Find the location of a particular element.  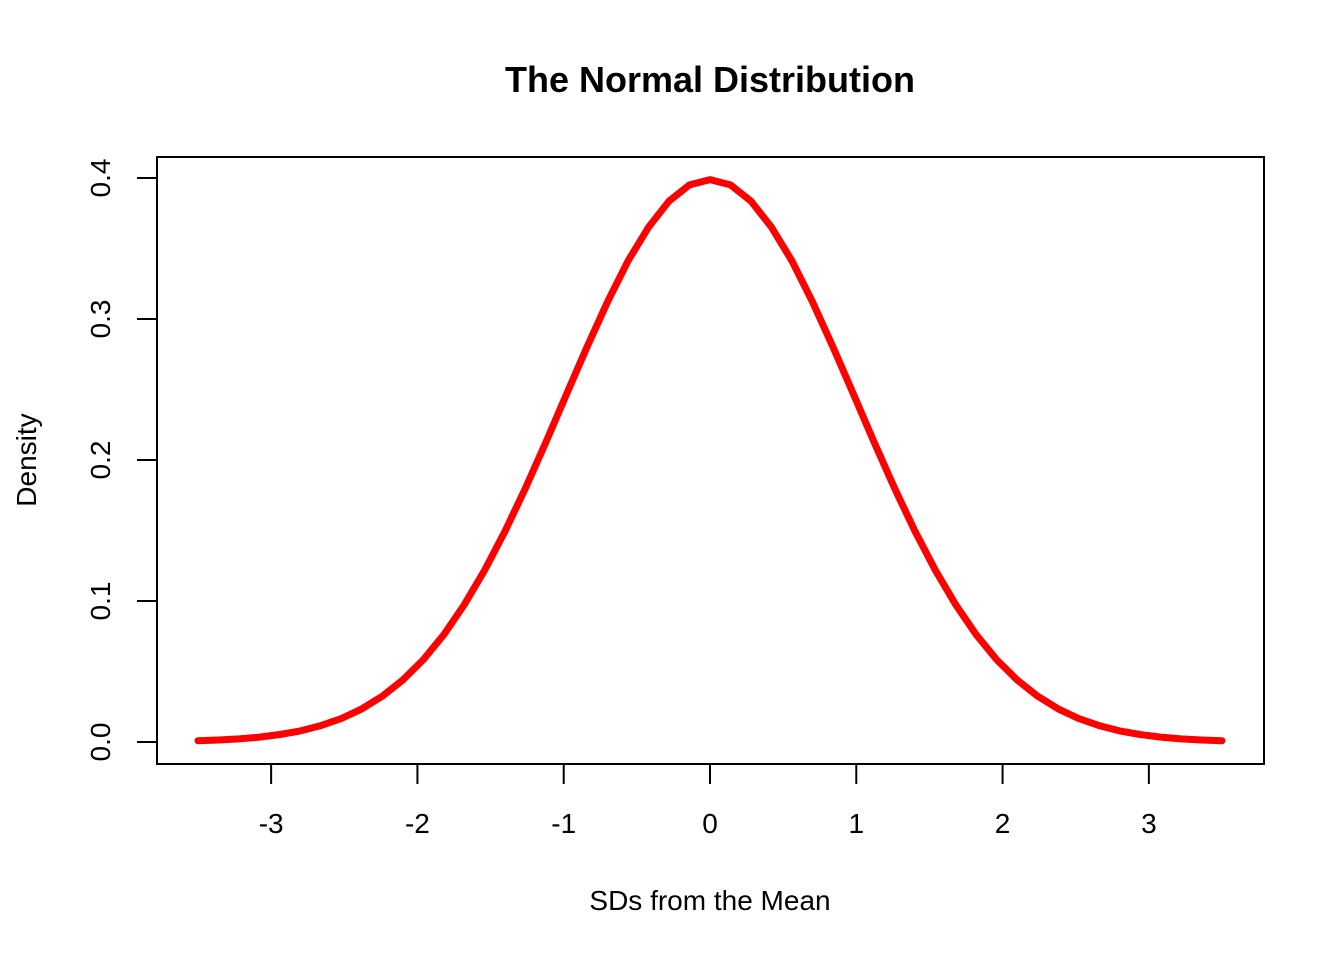

x-tick-label: 2 is located at coordinates (1003, 823).